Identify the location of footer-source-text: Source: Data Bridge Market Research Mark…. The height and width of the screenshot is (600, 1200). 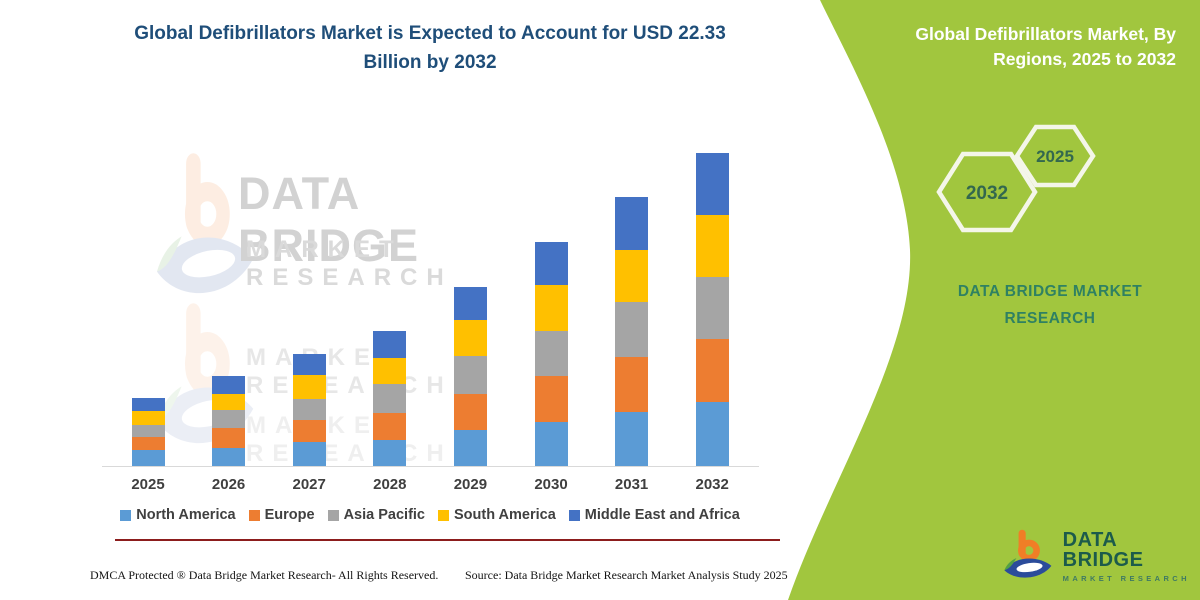
(626, 575).